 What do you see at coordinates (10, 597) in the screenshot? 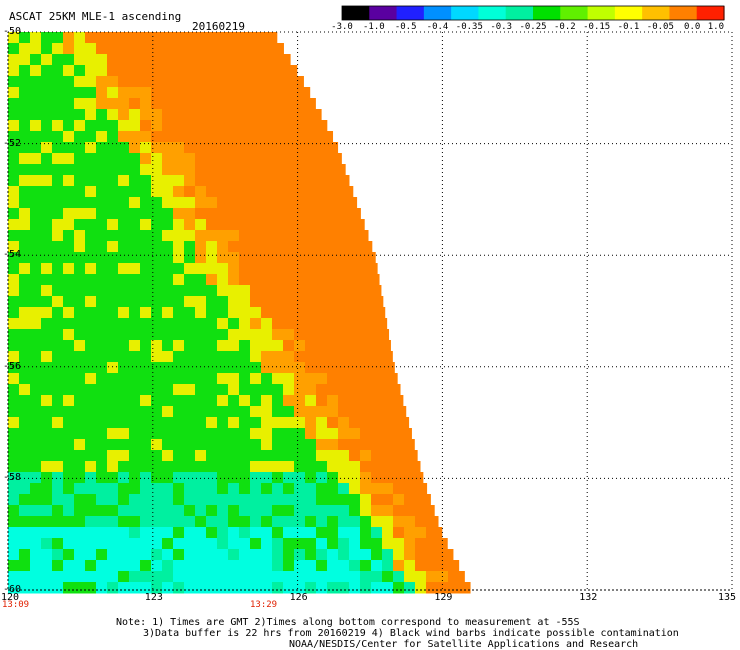
I see `lon-tick-label: 120` at bounding box center [10, 597].